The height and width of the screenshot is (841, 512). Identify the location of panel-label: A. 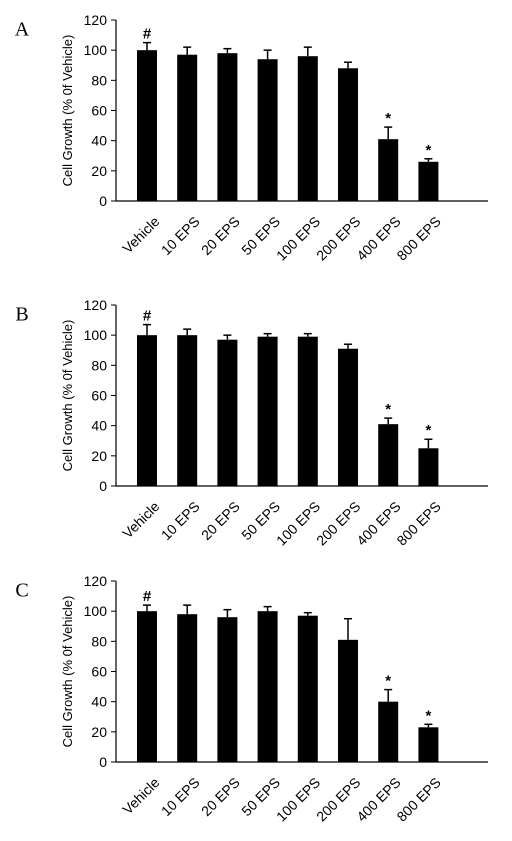
(22, 30).